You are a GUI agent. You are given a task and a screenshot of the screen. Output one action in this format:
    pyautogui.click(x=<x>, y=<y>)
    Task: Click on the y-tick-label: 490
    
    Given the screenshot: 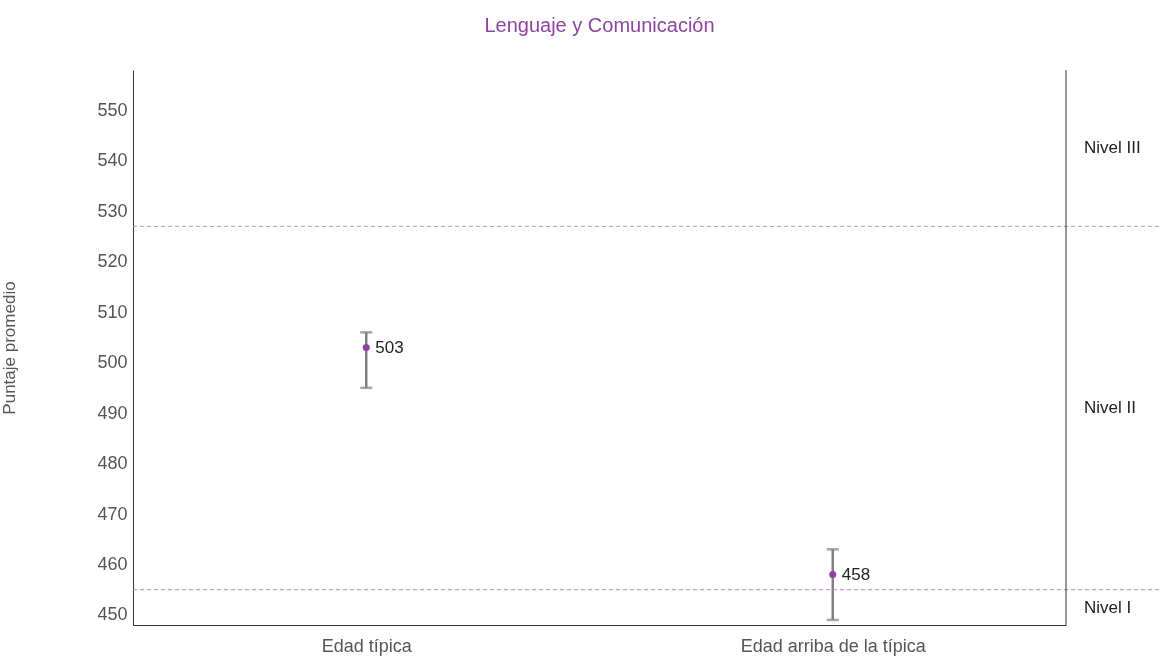 What is the action you would take?
    pyautogui.click(x=112, y=412)
    